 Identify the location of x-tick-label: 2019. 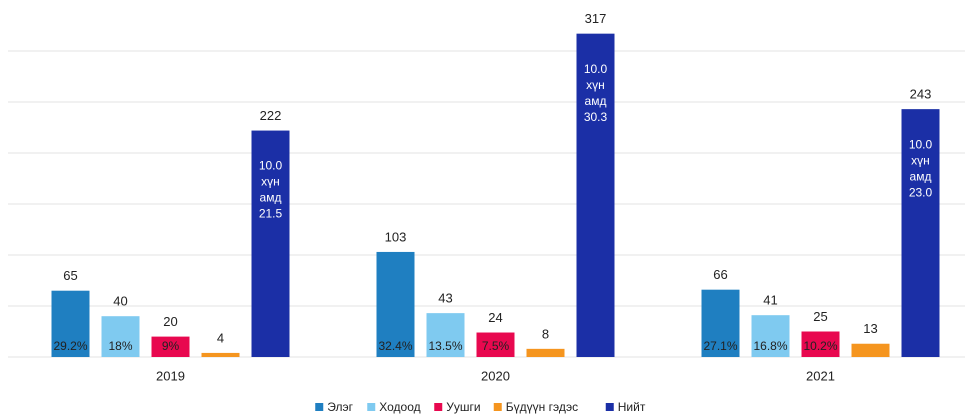
(170, 375).